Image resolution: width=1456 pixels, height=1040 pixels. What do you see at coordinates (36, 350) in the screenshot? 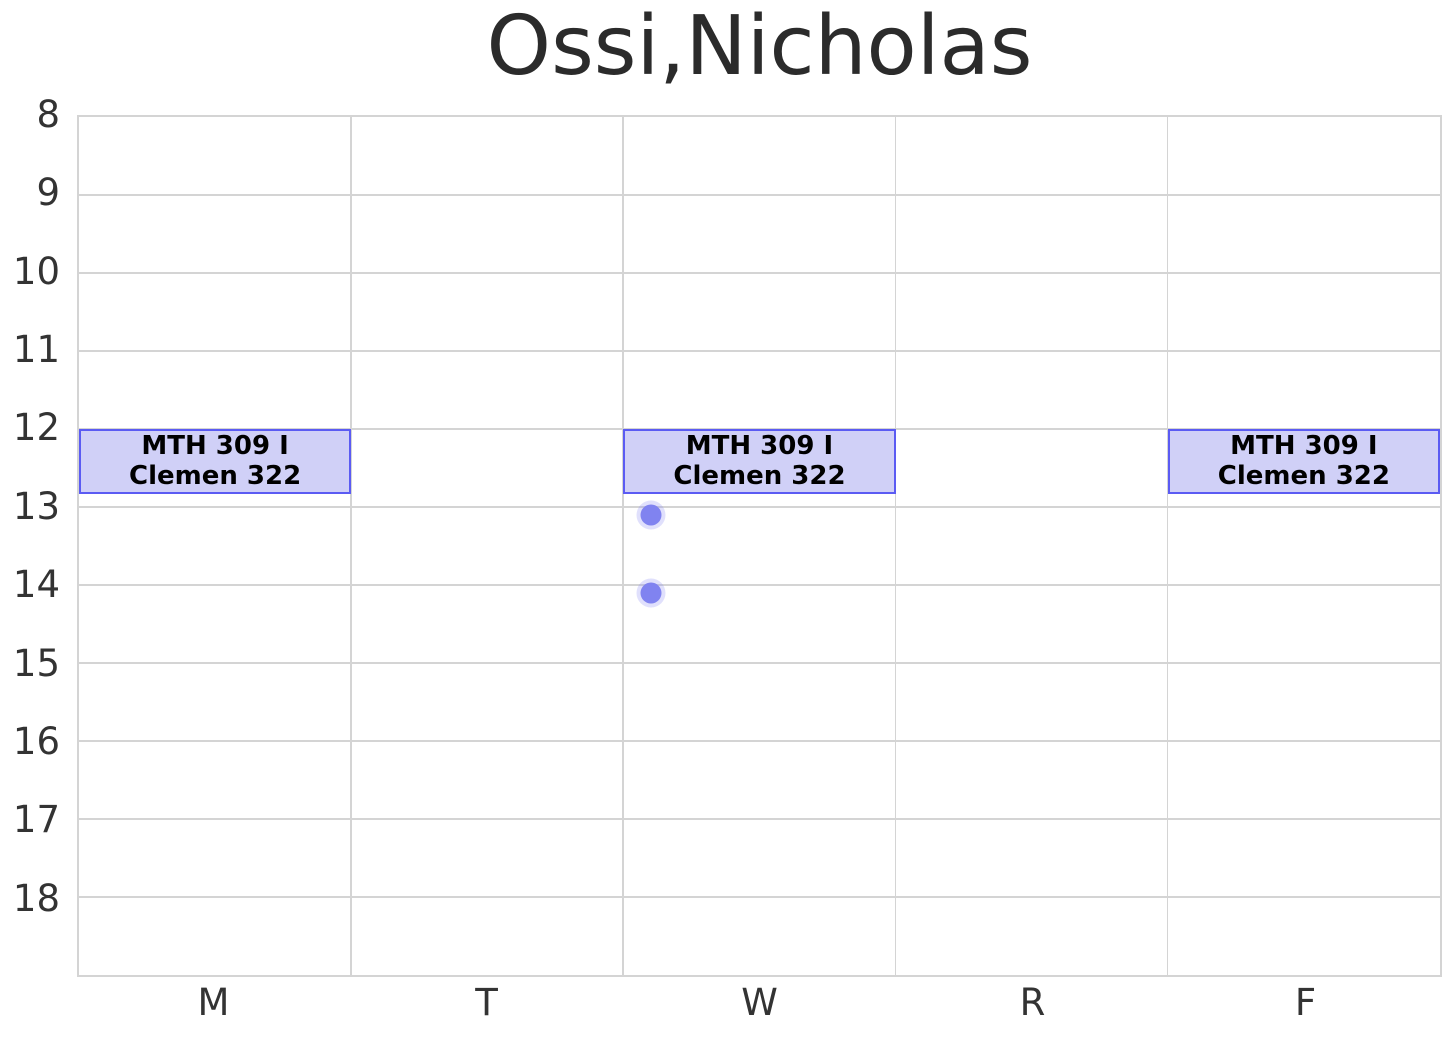
I see `y-tick-label: 11` at bounding box center [36, 350].